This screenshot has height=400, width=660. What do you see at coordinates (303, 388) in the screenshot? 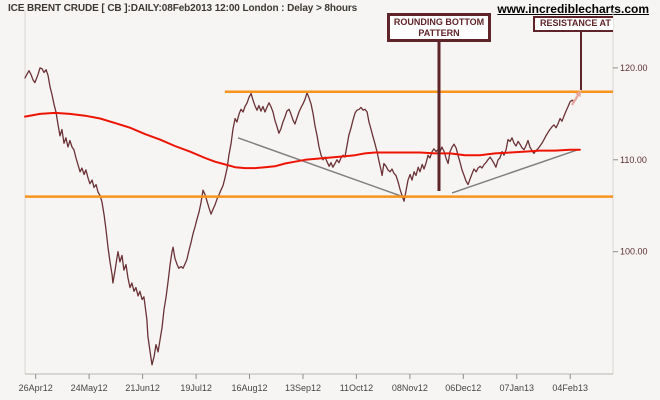
I see `x-tick-label: 13Sep12` at bounding box center [303, 388].